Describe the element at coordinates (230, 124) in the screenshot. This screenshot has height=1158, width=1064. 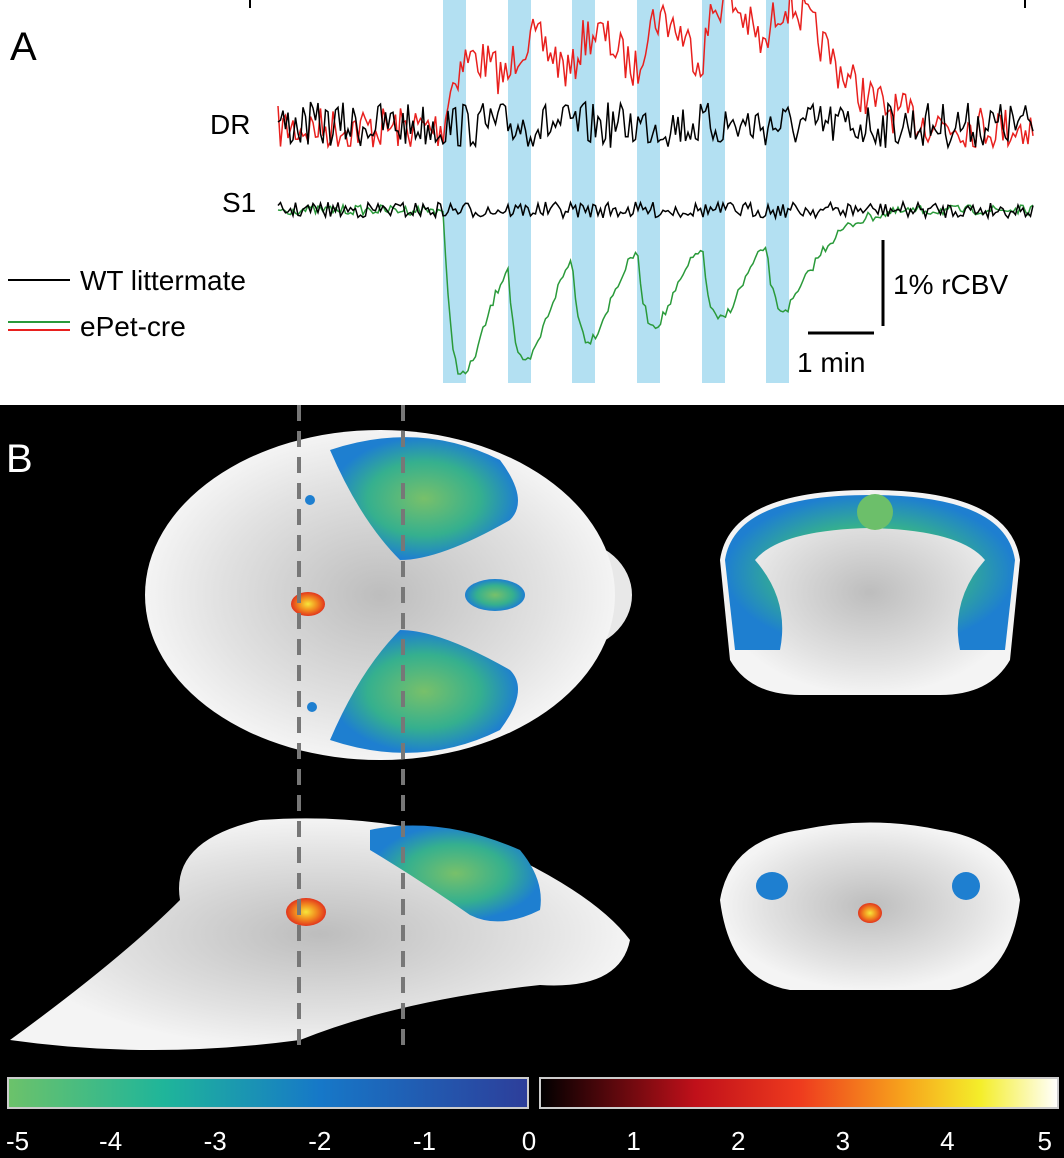
I see `trace-label: DR` at that location.